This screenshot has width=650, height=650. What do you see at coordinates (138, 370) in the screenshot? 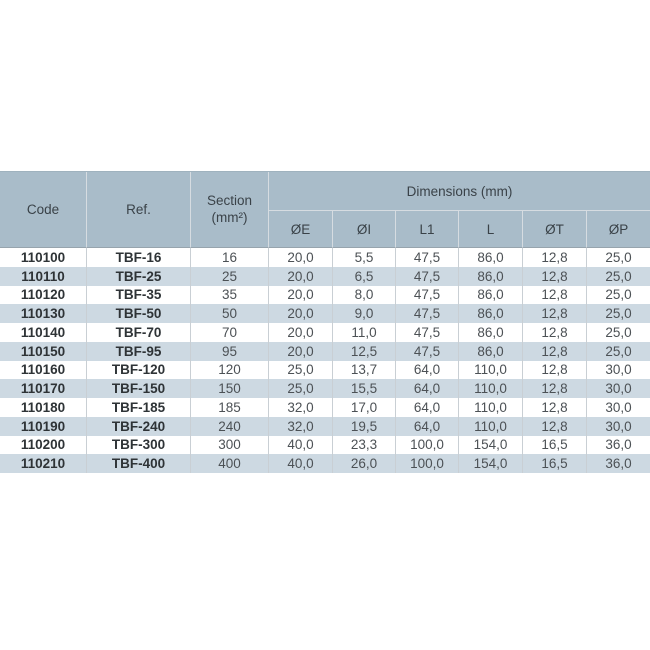
I see `ref-cell: TBF-120` at bounding box center [138, 370].